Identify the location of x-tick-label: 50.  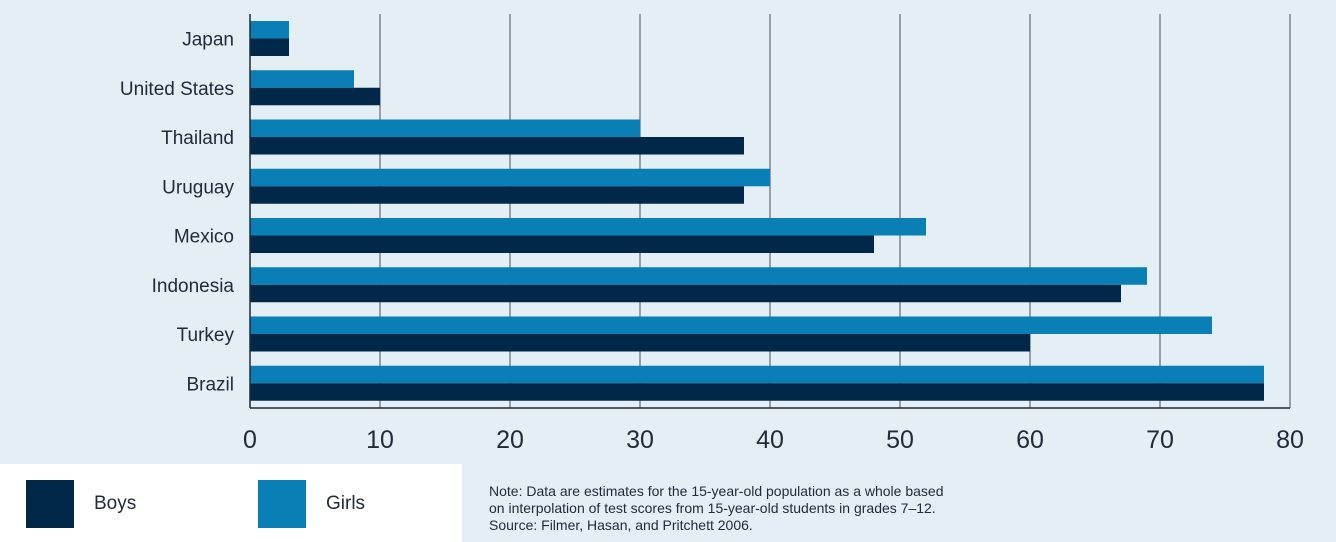
(900, 440).